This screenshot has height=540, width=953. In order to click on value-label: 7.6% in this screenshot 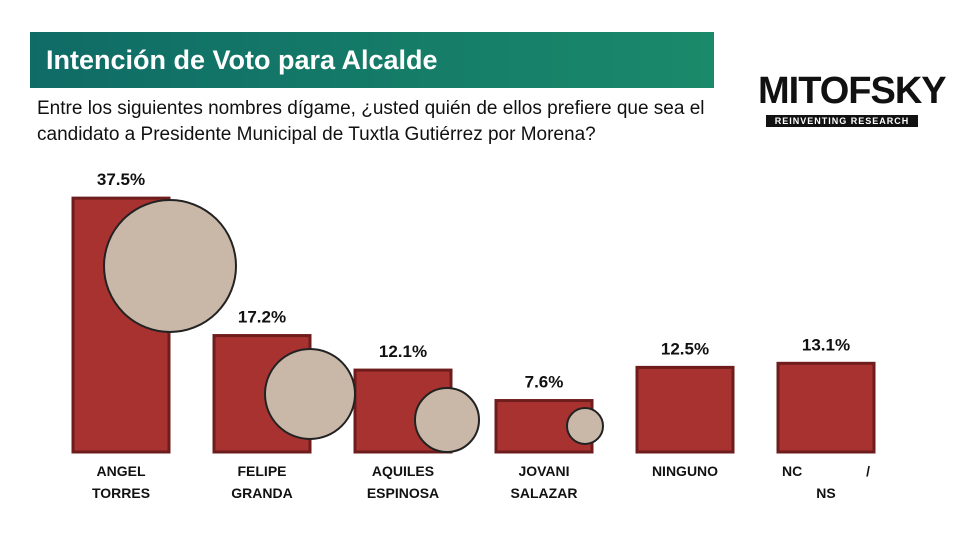, I will do `click(544, 382)`.